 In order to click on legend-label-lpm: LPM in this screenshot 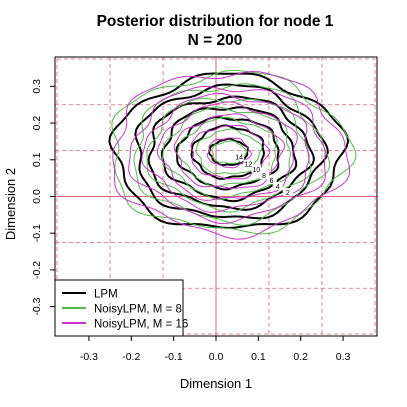, I will do `click(106, 295)`.